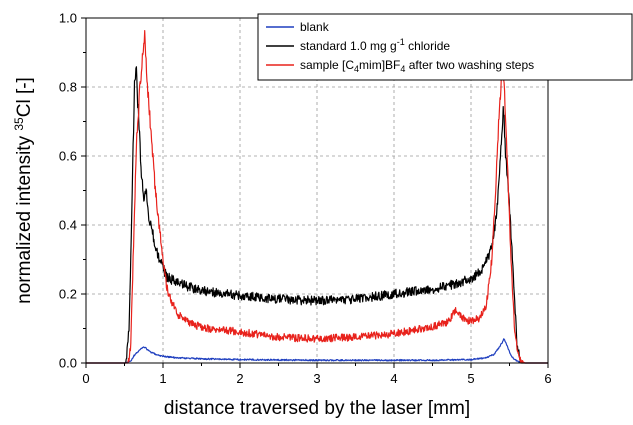 This screenshot has height=425, width=633. What do you see at coordinates (317, 408) in the screenshot?
I see `x-axis-title: distance traversed by the laser [mm]` at bounding box center [317, 408].